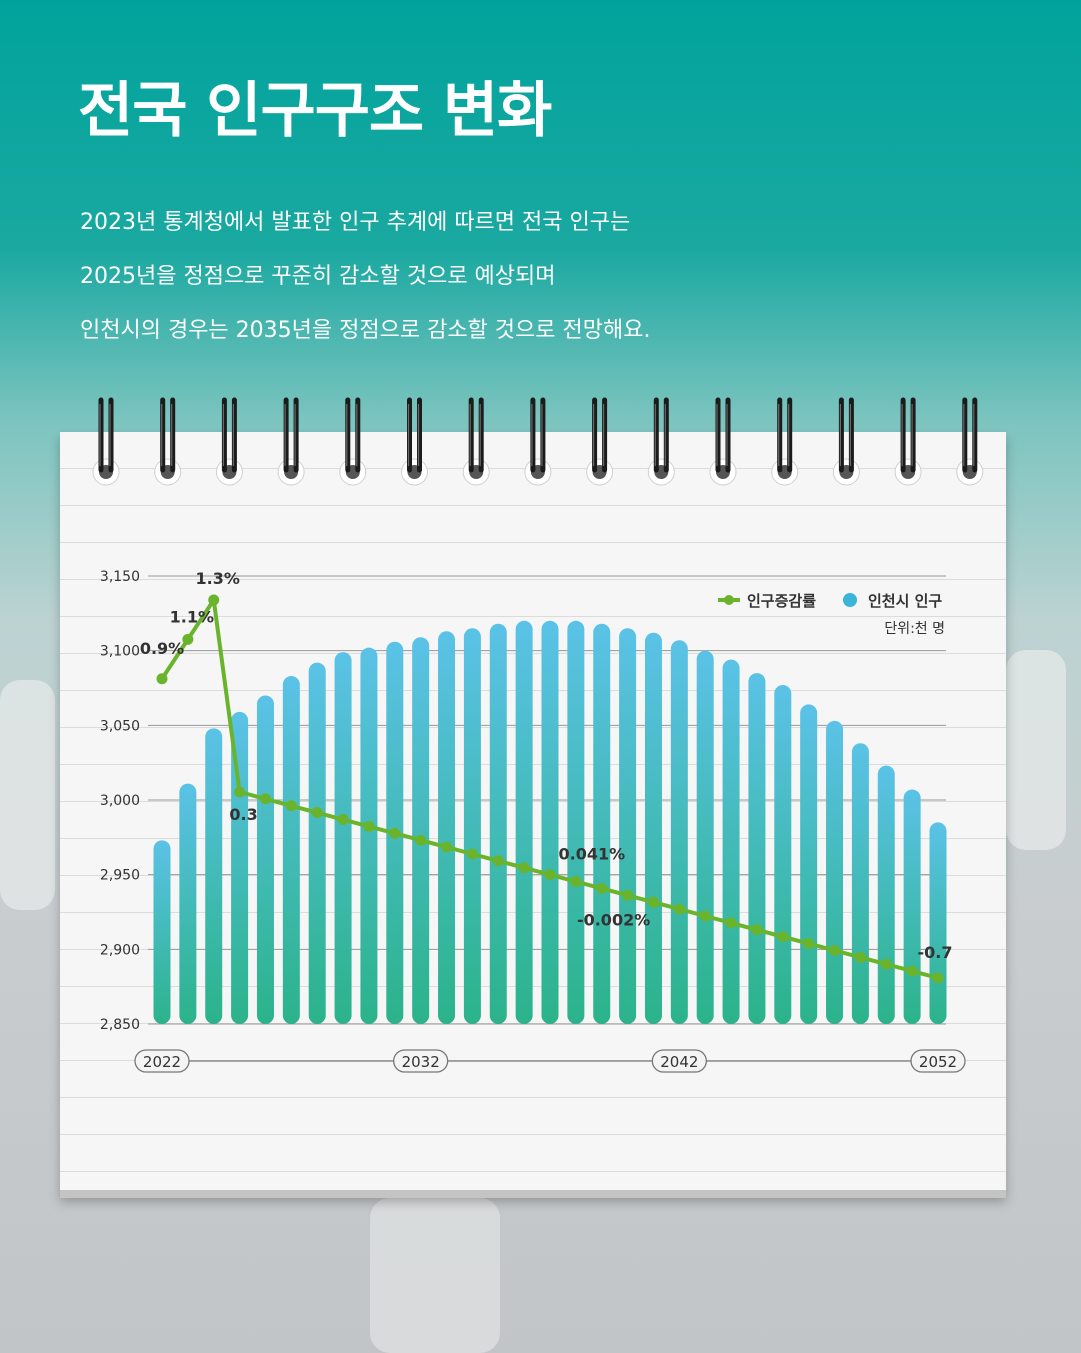  I want to click on growth-rate-data-label: 1.1%, so click(192, 616).